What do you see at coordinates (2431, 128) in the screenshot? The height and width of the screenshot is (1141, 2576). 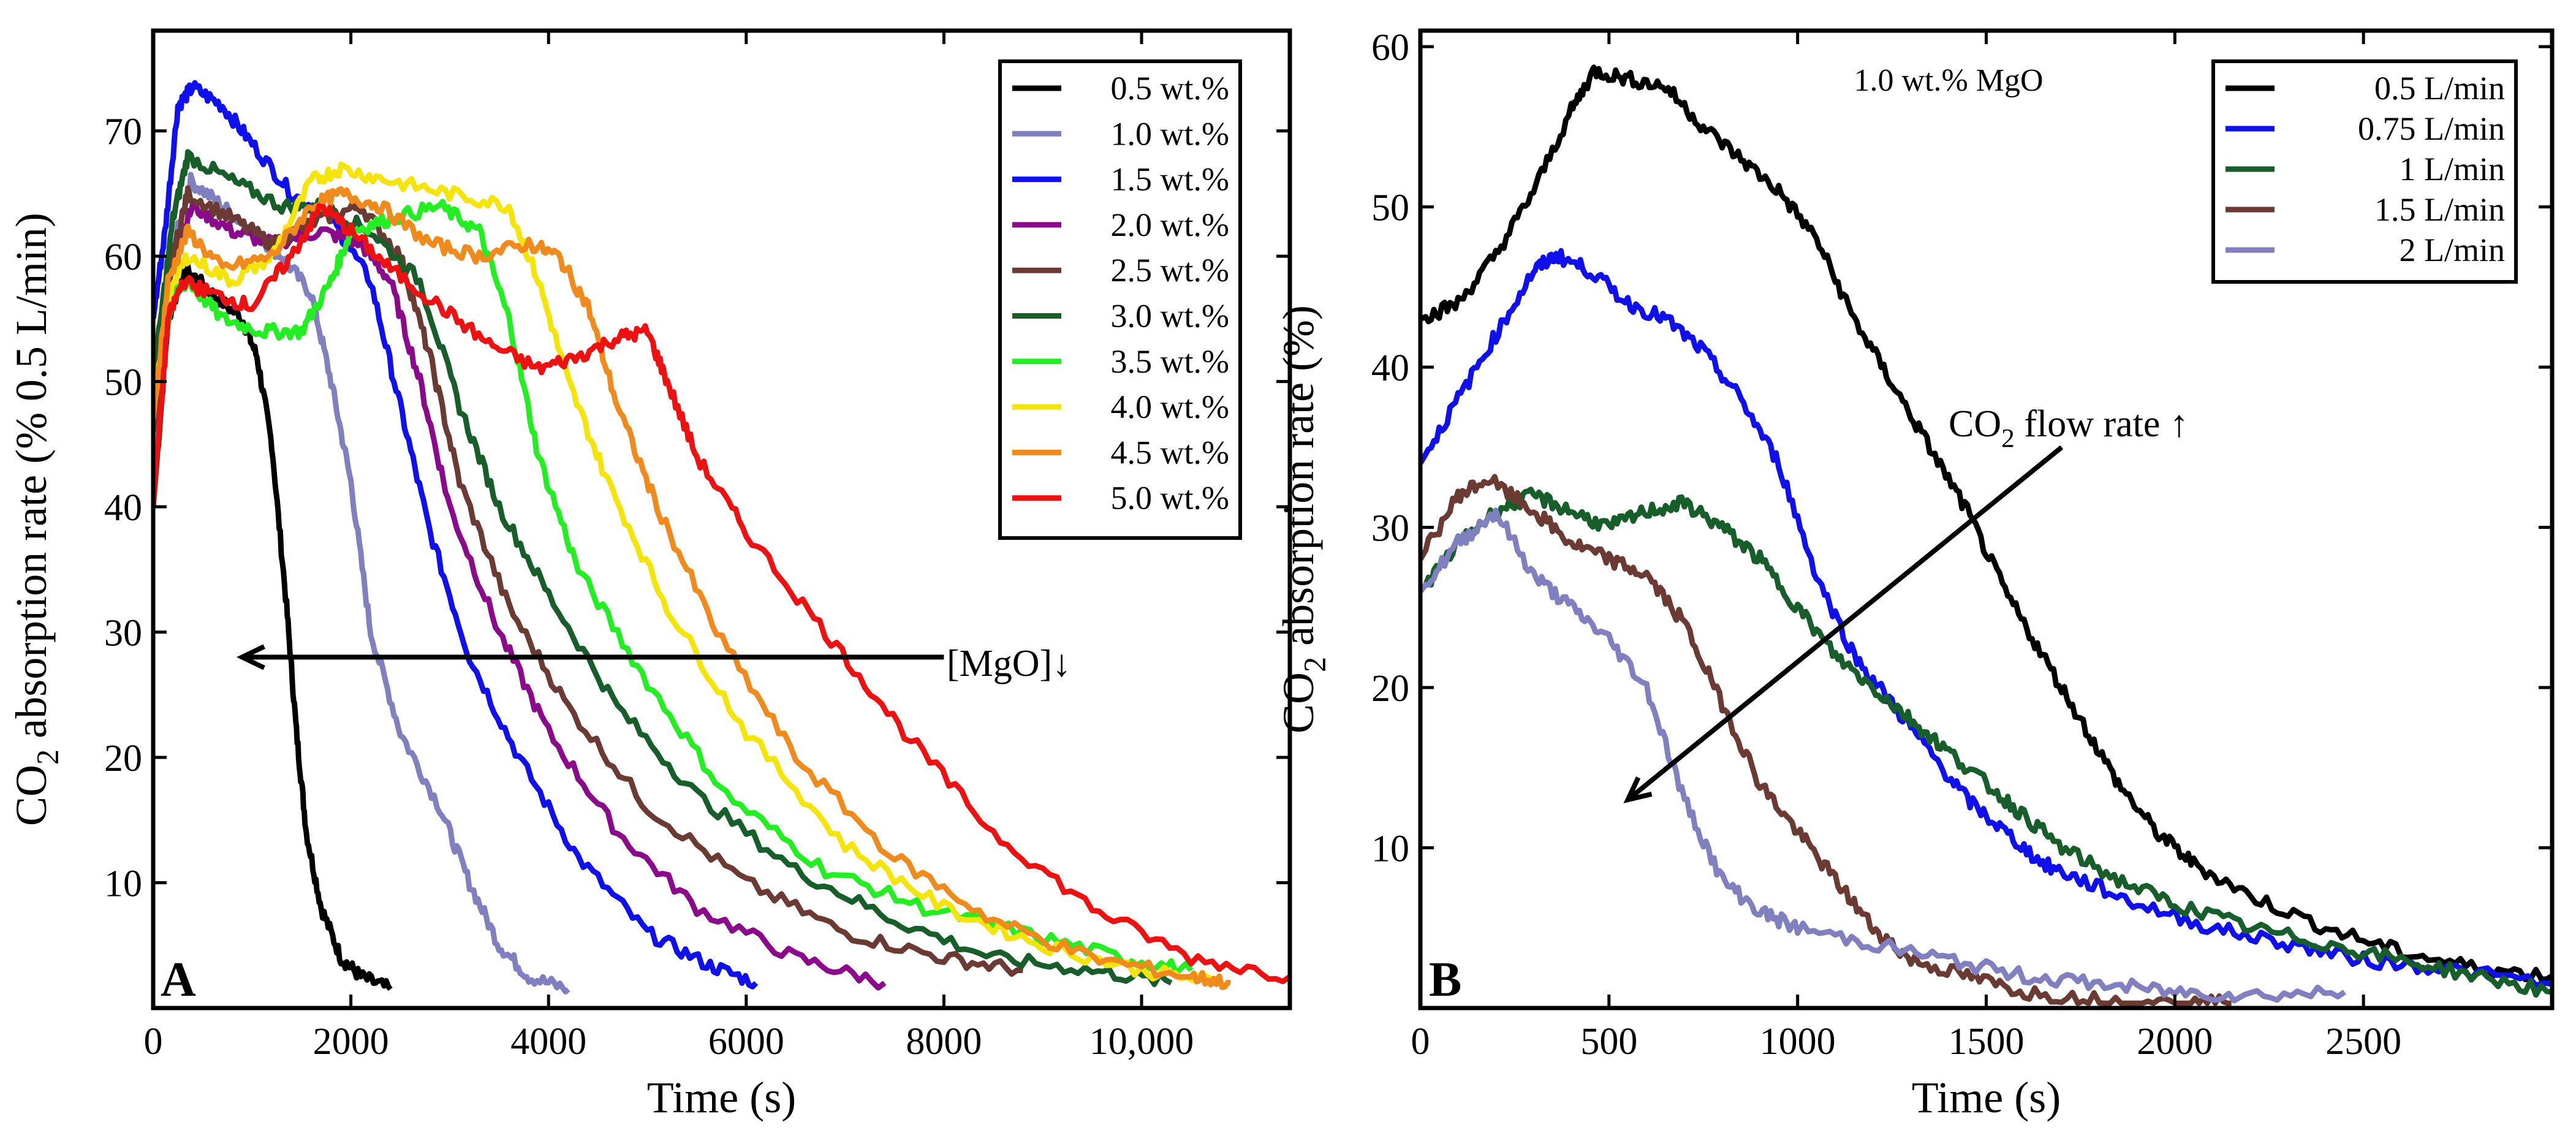 I see `legend-label: 0.75 L/min` at bounding box center [2431, 128].